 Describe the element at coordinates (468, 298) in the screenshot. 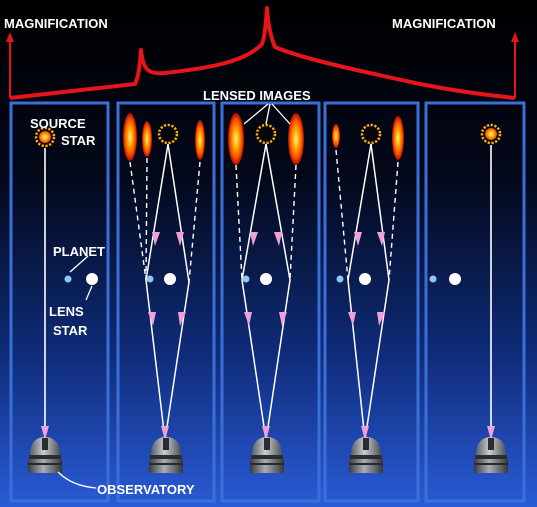

I see `panel-5-content` at that location.